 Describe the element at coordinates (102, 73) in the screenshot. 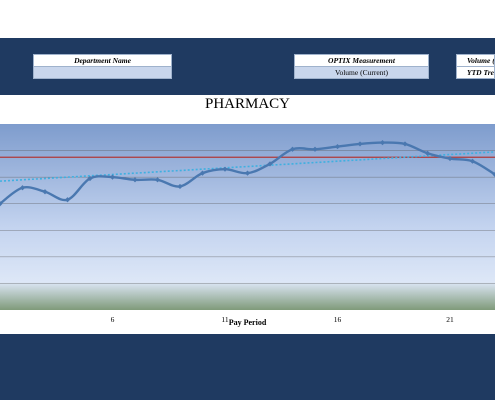

I see `department-value` at that location.